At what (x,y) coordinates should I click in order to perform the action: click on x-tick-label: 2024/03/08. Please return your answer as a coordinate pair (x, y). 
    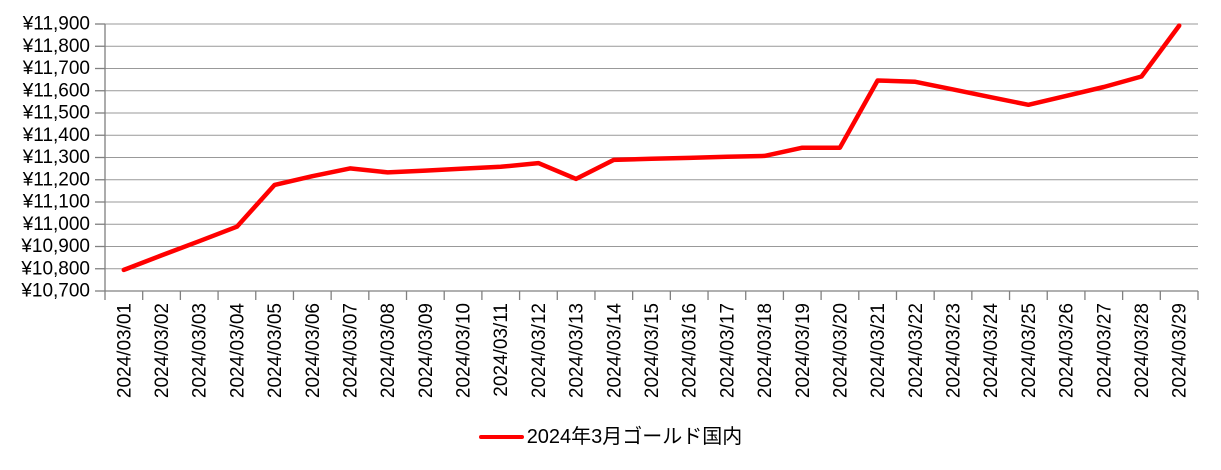
    Looking at the image, I should click on (388, 350).